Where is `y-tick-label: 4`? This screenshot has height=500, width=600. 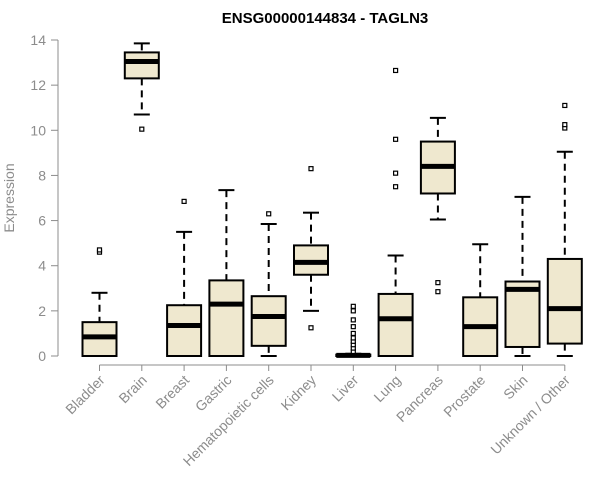 y-tick-label: 4 is located at coordinates (42, 266).